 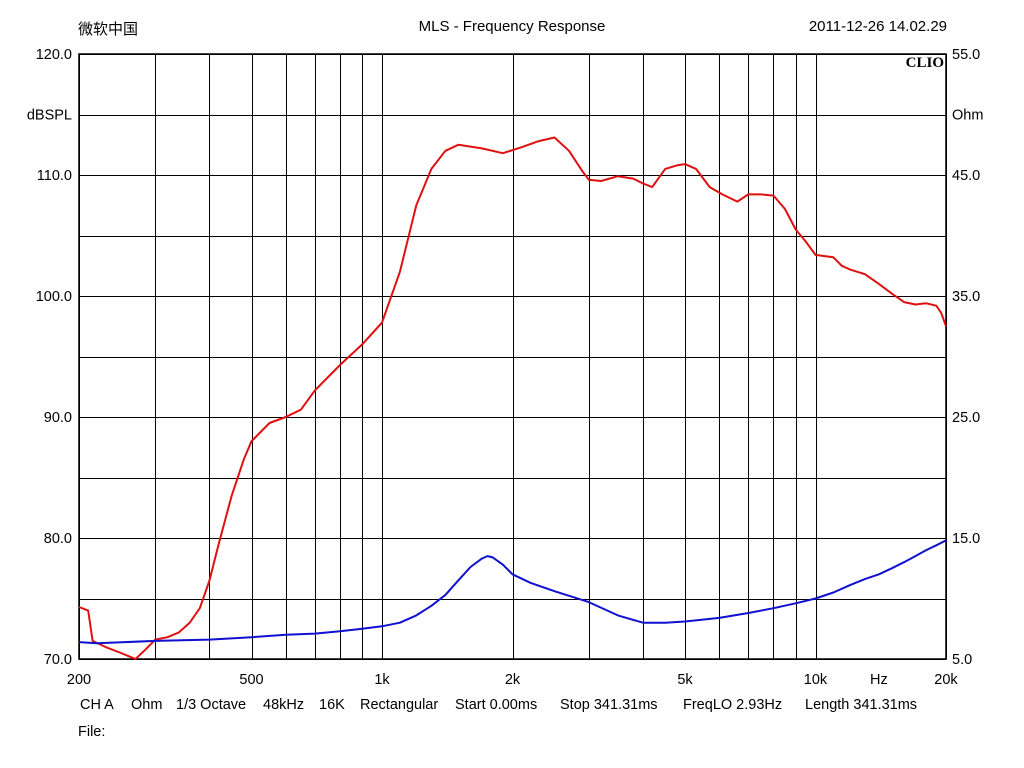 I want to click on y-right-tick-label: 5.0, so click(x=962, y=660).